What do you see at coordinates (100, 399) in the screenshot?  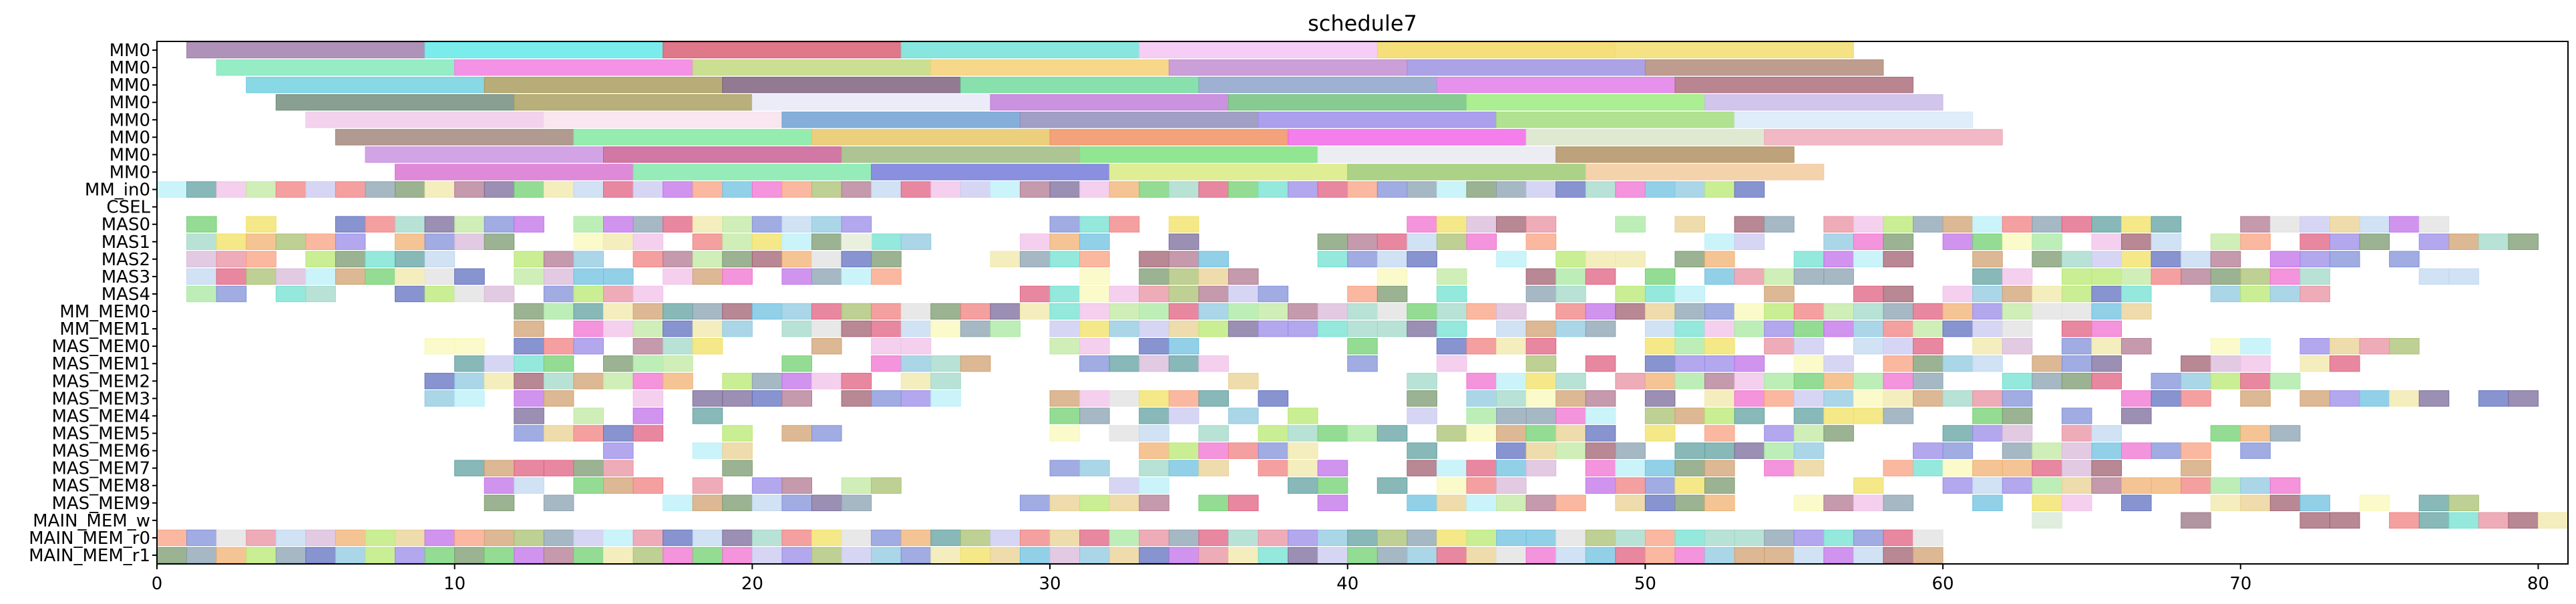 I see `y-tick-label: MAS_MEM3` at bounding box center [100, 399].